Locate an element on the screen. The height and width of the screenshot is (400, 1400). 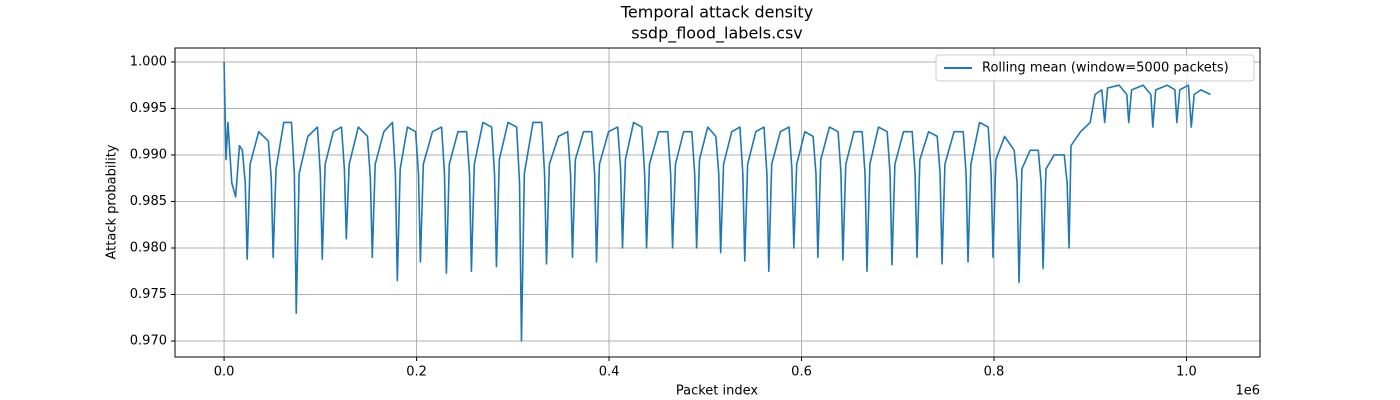
x-tick-label: 0.0 is located at coordinates (224, 372).